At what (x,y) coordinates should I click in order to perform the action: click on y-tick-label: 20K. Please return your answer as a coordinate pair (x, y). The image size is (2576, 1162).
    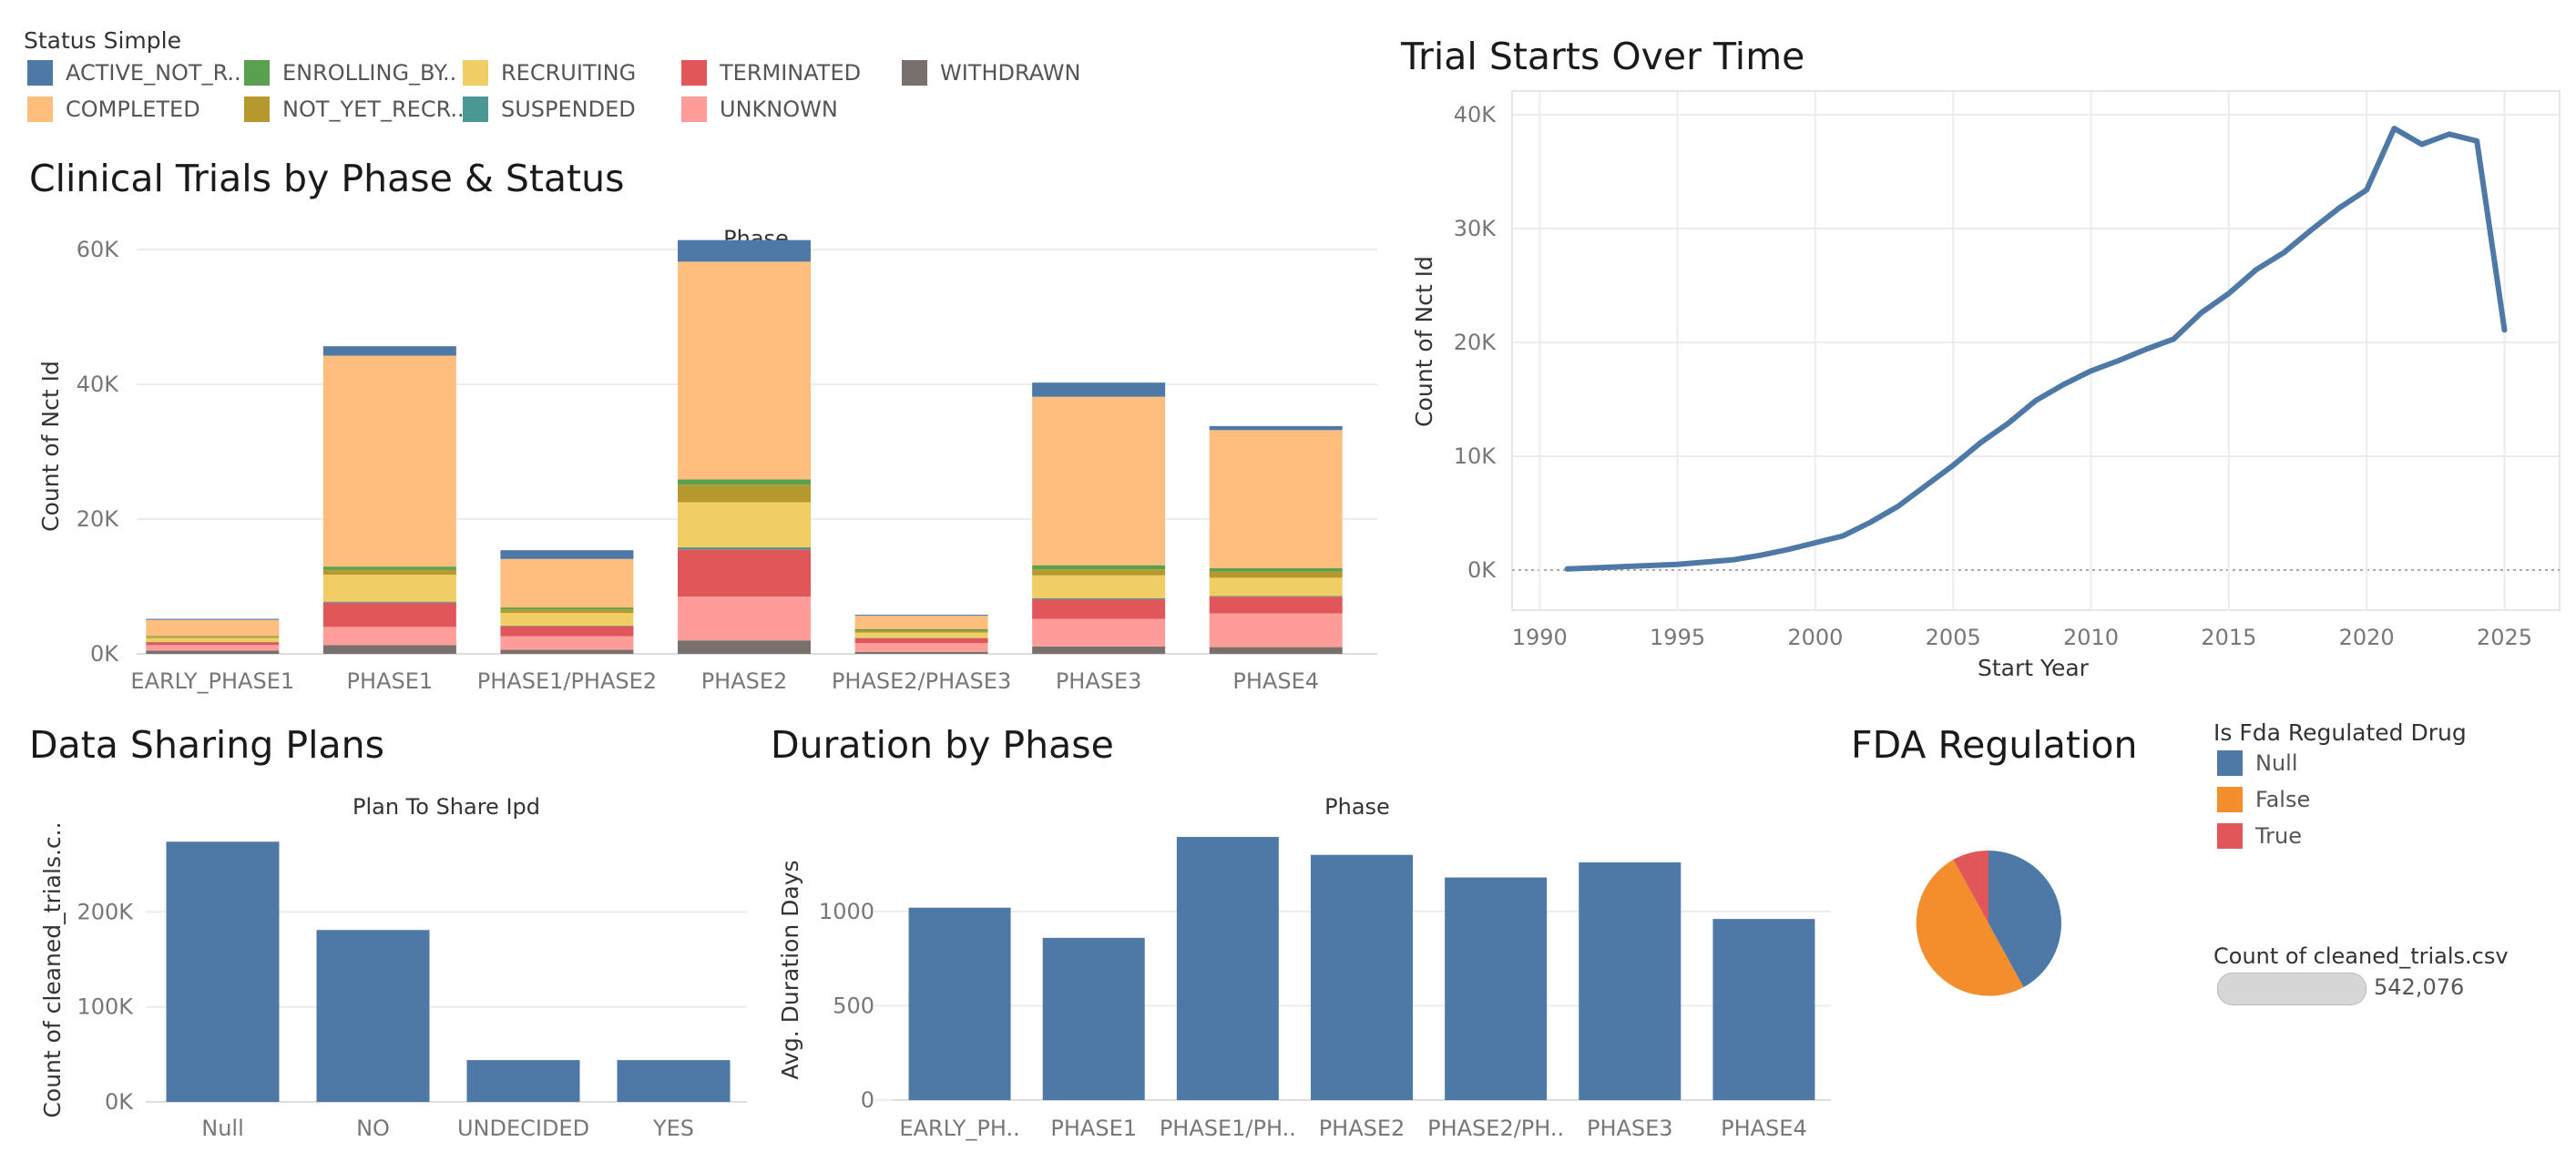
    Looking at the image, I should click on (1476, 342).